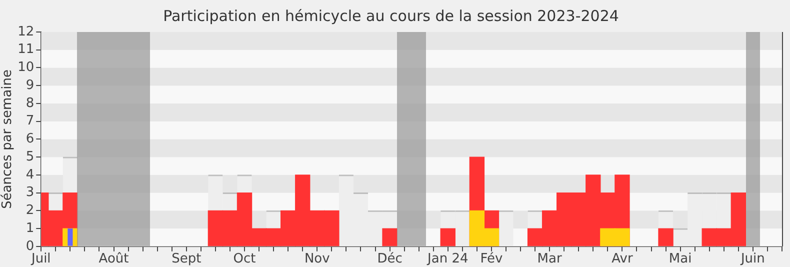  Describe the element at coordinates (391, 15) in the screenshot. I see `chart-title: Participation en hémicycle au cours de la session 2023-2024` at that location.